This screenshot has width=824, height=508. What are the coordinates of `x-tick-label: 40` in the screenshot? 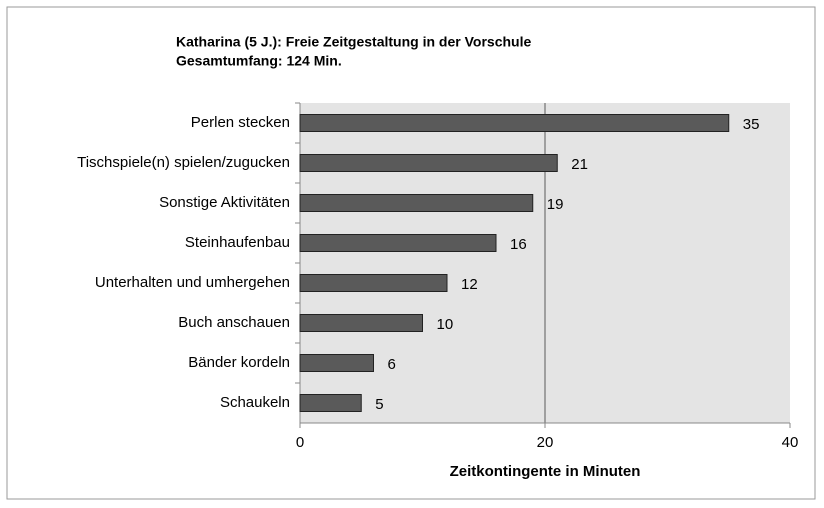 It's located at (790, 442).